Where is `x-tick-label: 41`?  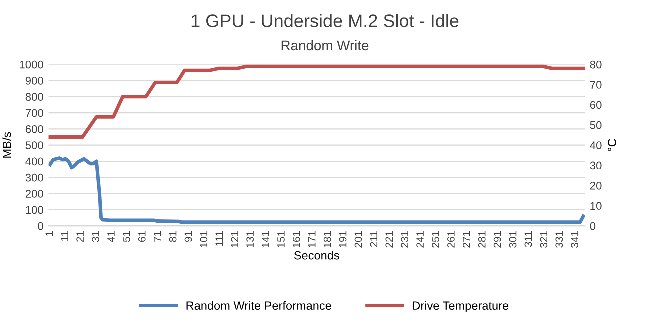 x-tick-label: 41 is located at coordinates (111, 236).